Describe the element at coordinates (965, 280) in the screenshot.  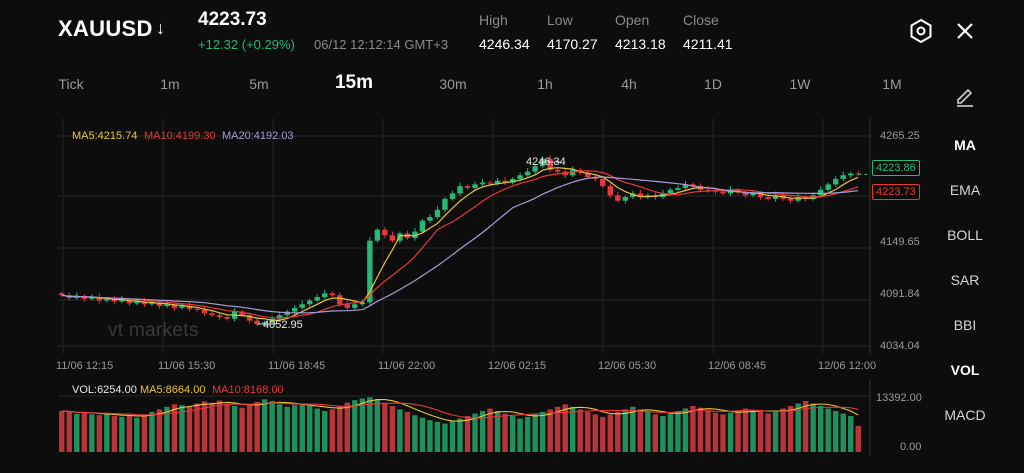
I see `indicator-sar: SAR` at that location.